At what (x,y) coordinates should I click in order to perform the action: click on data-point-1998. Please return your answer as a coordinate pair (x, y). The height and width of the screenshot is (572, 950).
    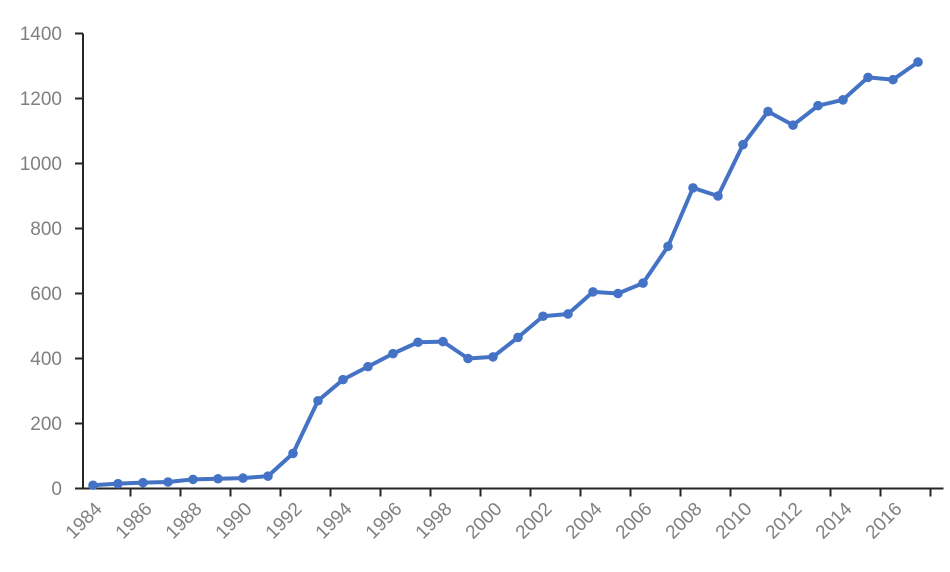
    Looking at the image, I should click on (443, 341).